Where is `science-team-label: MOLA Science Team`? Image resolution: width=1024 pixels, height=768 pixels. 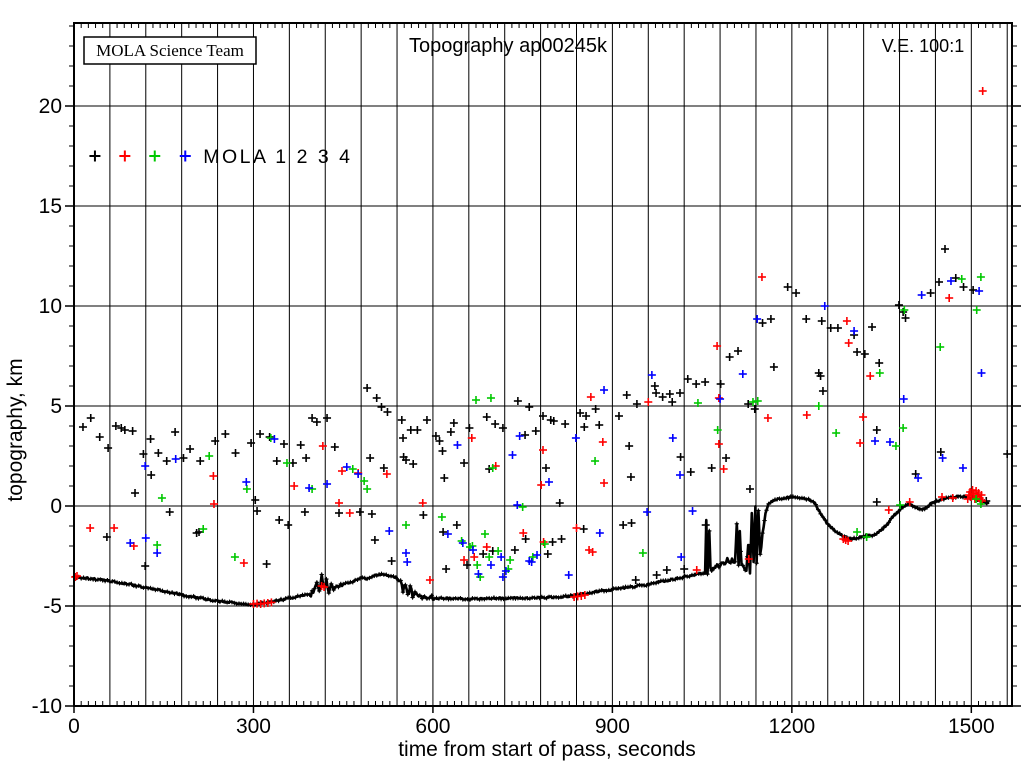 science-team-label: MOLA Science Team is located at coordinates (170, 50).